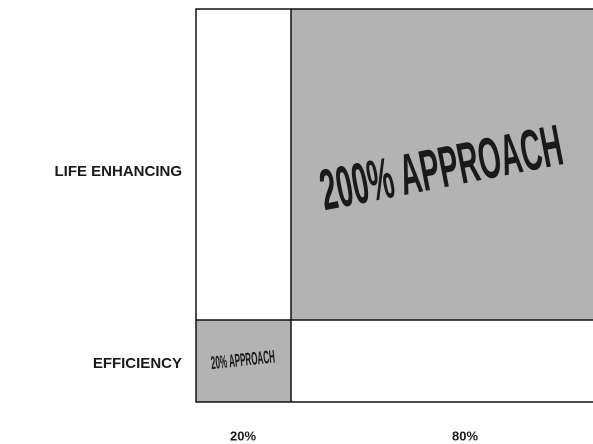  Describe the element at coordinates (243, 435) in the screenshot. I see `column-label: 20%` at that location.